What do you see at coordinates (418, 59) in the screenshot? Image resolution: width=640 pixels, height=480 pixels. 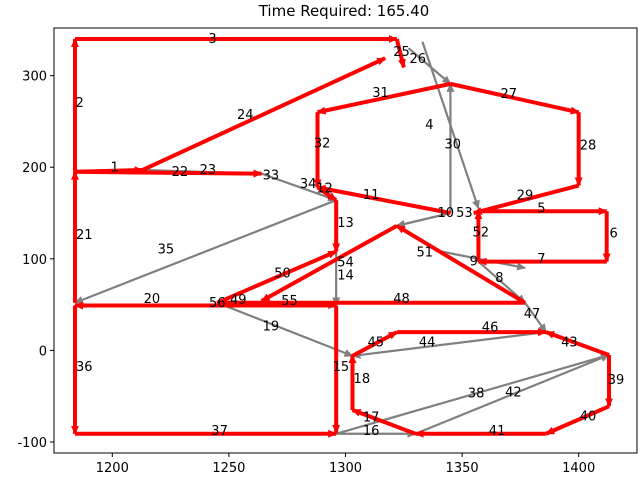 I see `edge-label-26: 26` at bounding box center [418, 59].